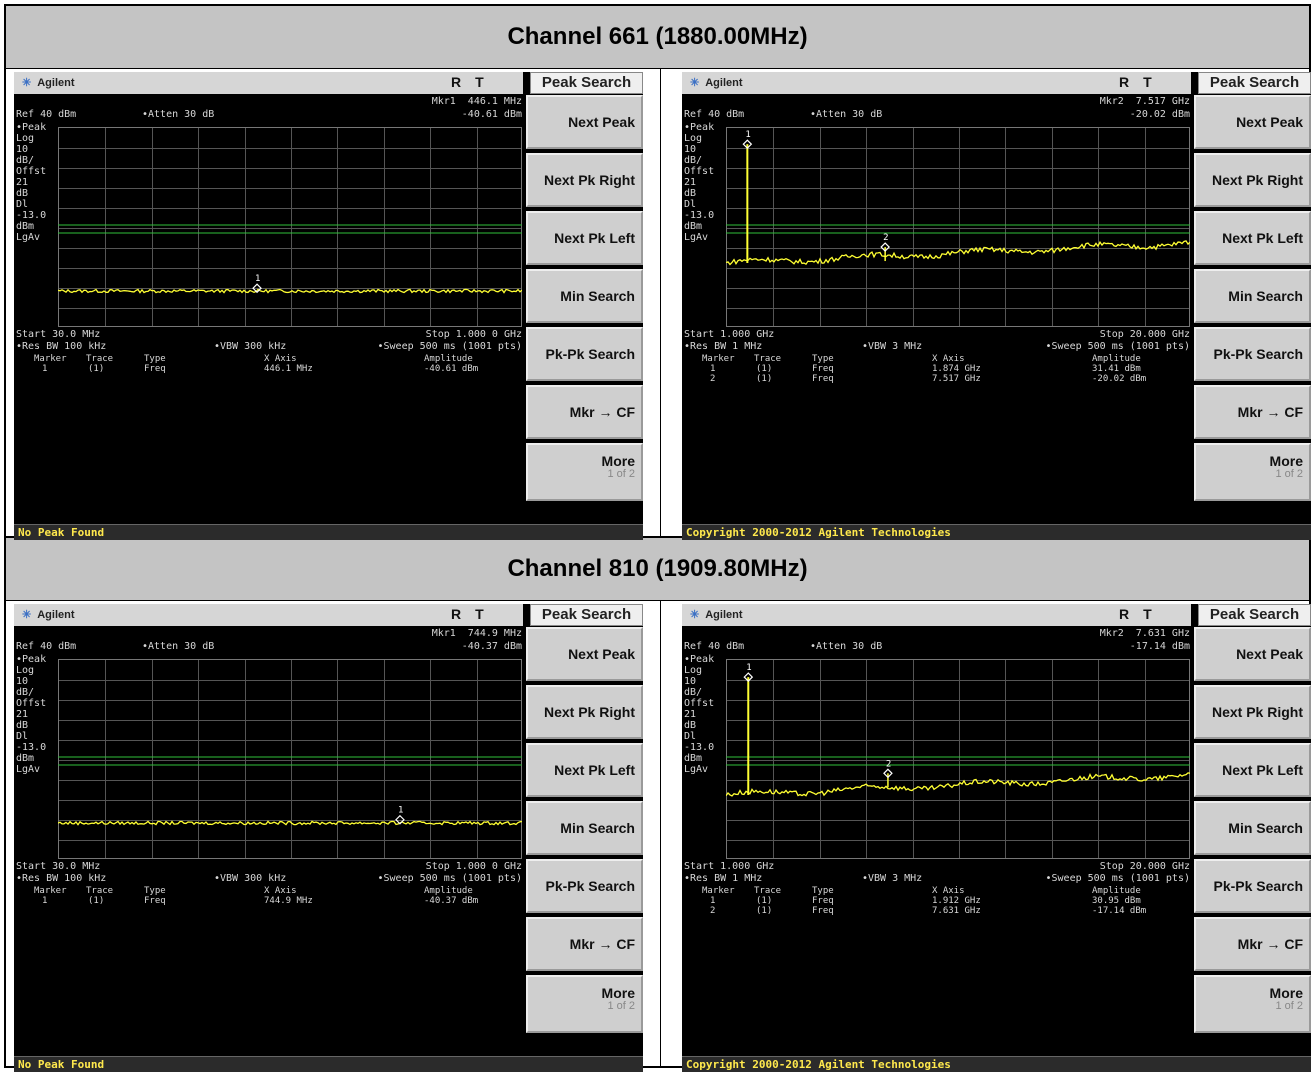 The height and width of the screenshot is (1072, 1315). Describe the element at coordinates (250, 346) in the screenshot. I see `video-bandwidth: •VBW 300 kHz` at that location.